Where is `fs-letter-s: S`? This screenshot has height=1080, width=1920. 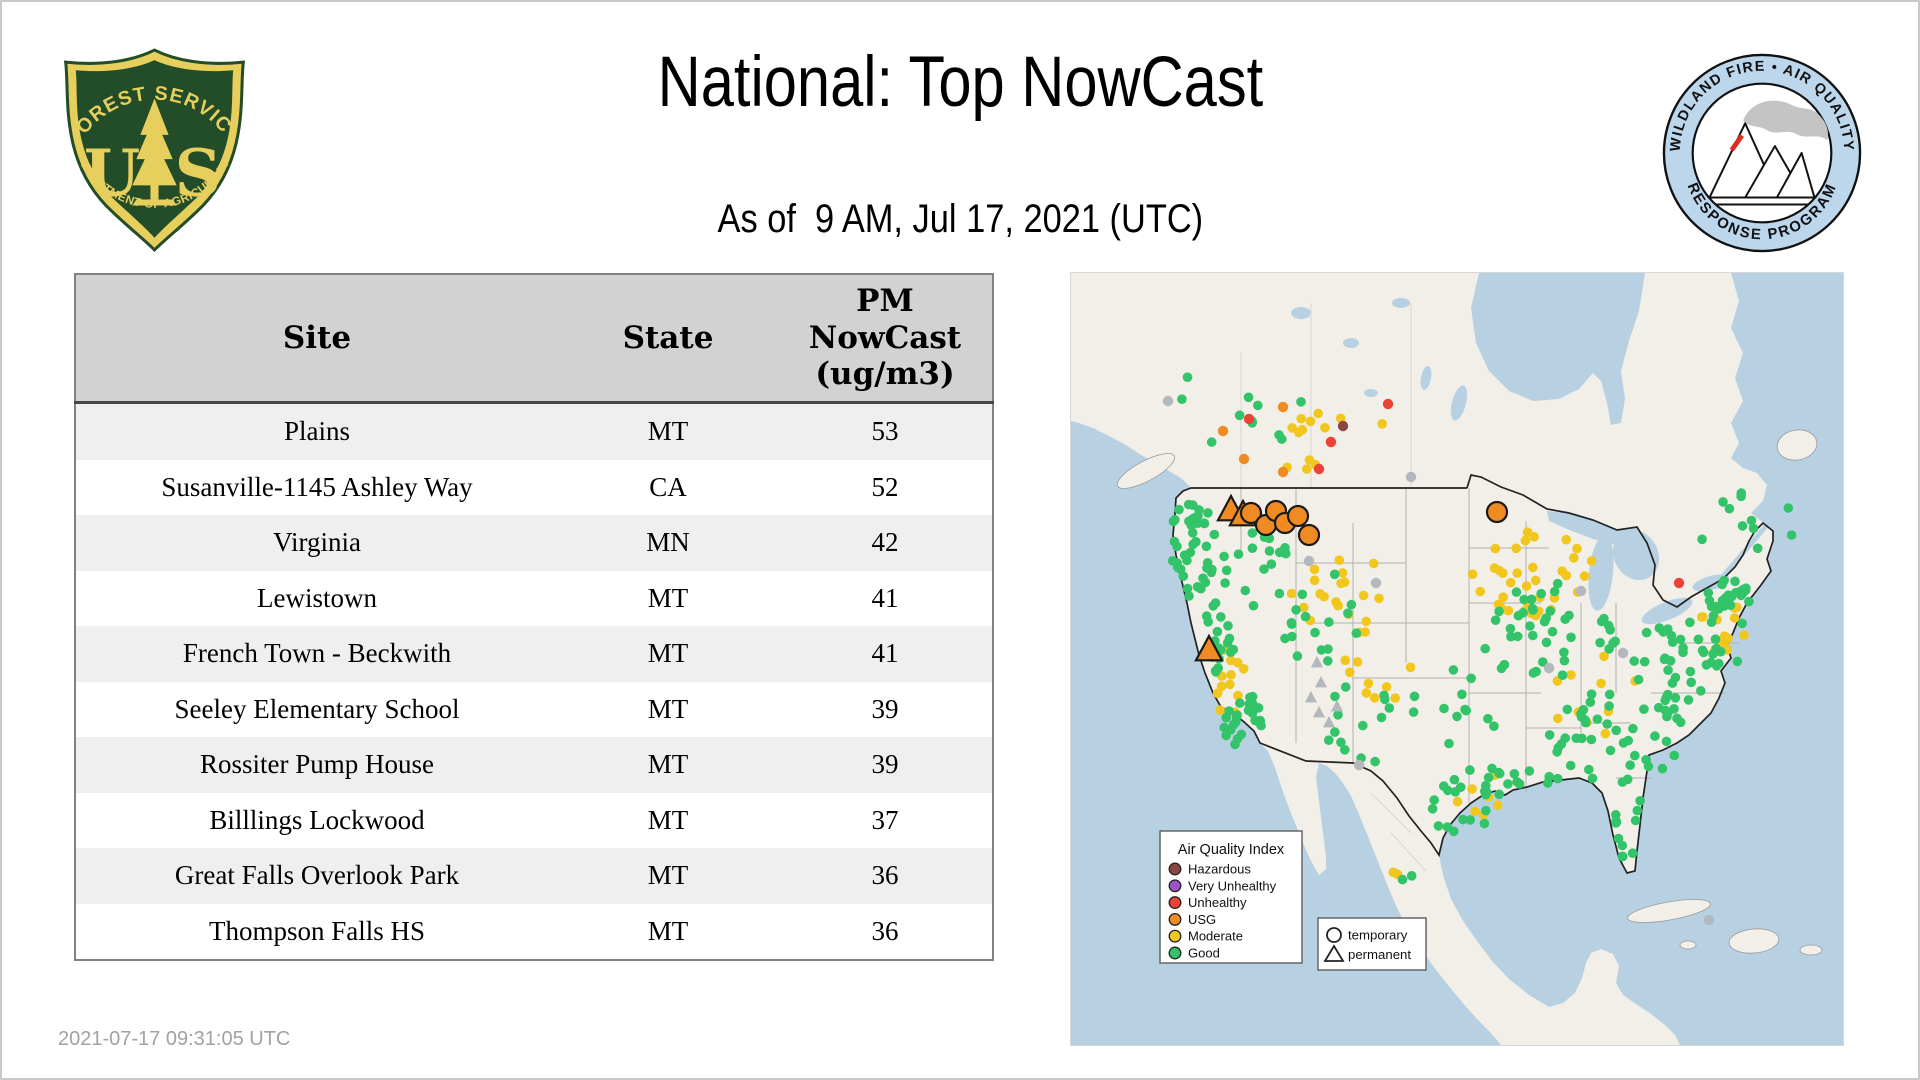
fs-letter-s: S is located at coordinates (198, 173).